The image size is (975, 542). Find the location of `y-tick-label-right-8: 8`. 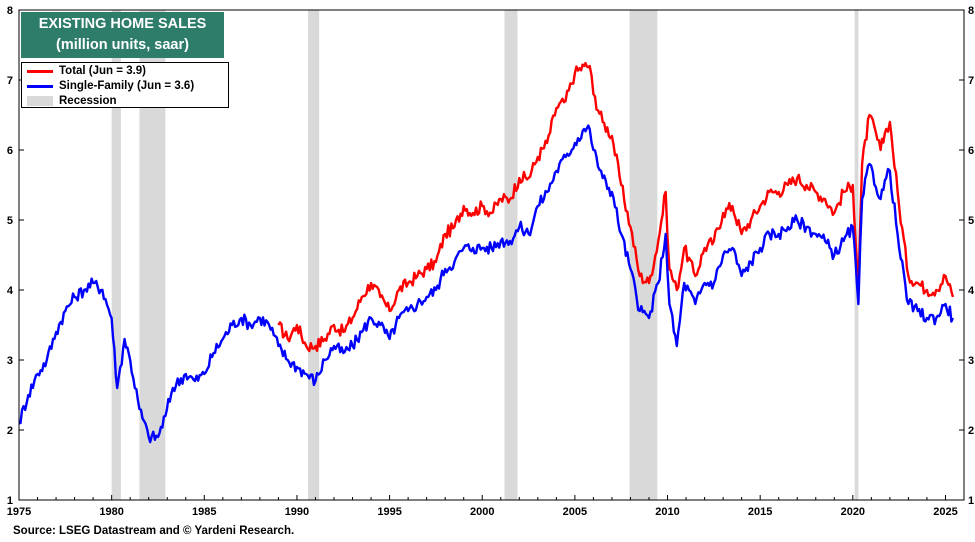

y-tick-label-right-8: 8 is located at coordinates (971, 11).